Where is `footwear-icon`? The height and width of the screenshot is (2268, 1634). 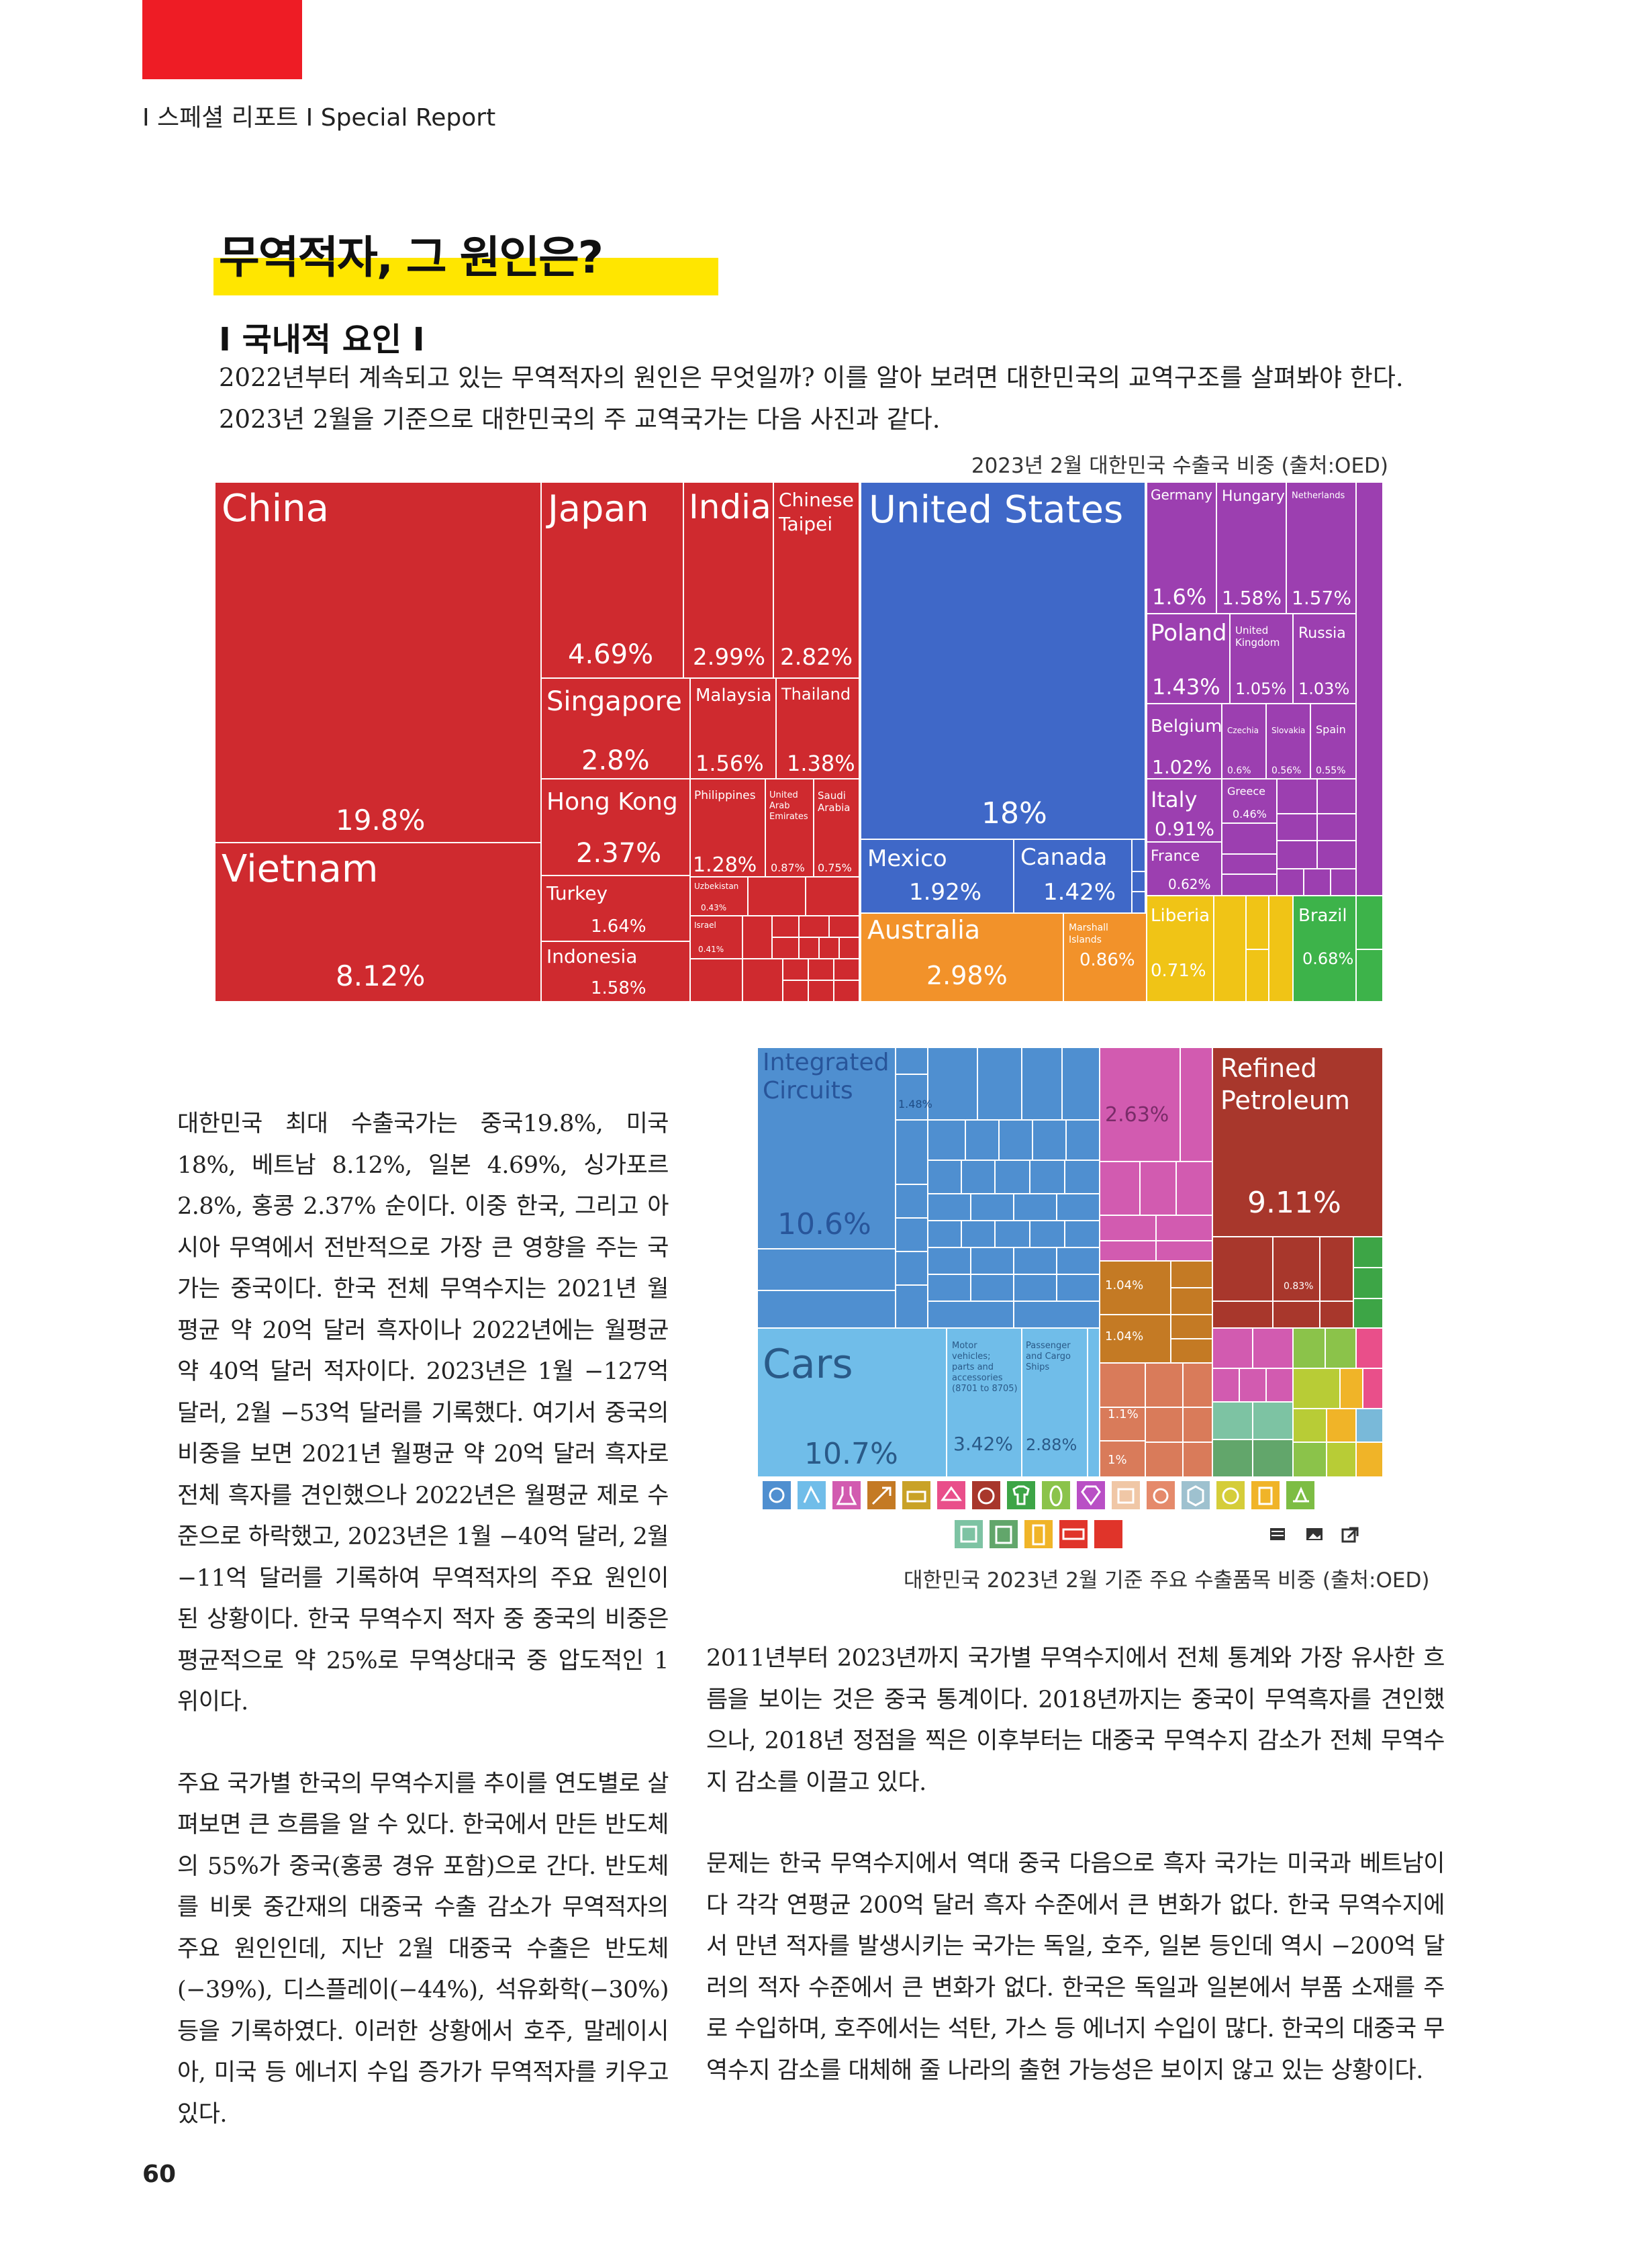
footwear-icon is located at coordinates (969, 1534).